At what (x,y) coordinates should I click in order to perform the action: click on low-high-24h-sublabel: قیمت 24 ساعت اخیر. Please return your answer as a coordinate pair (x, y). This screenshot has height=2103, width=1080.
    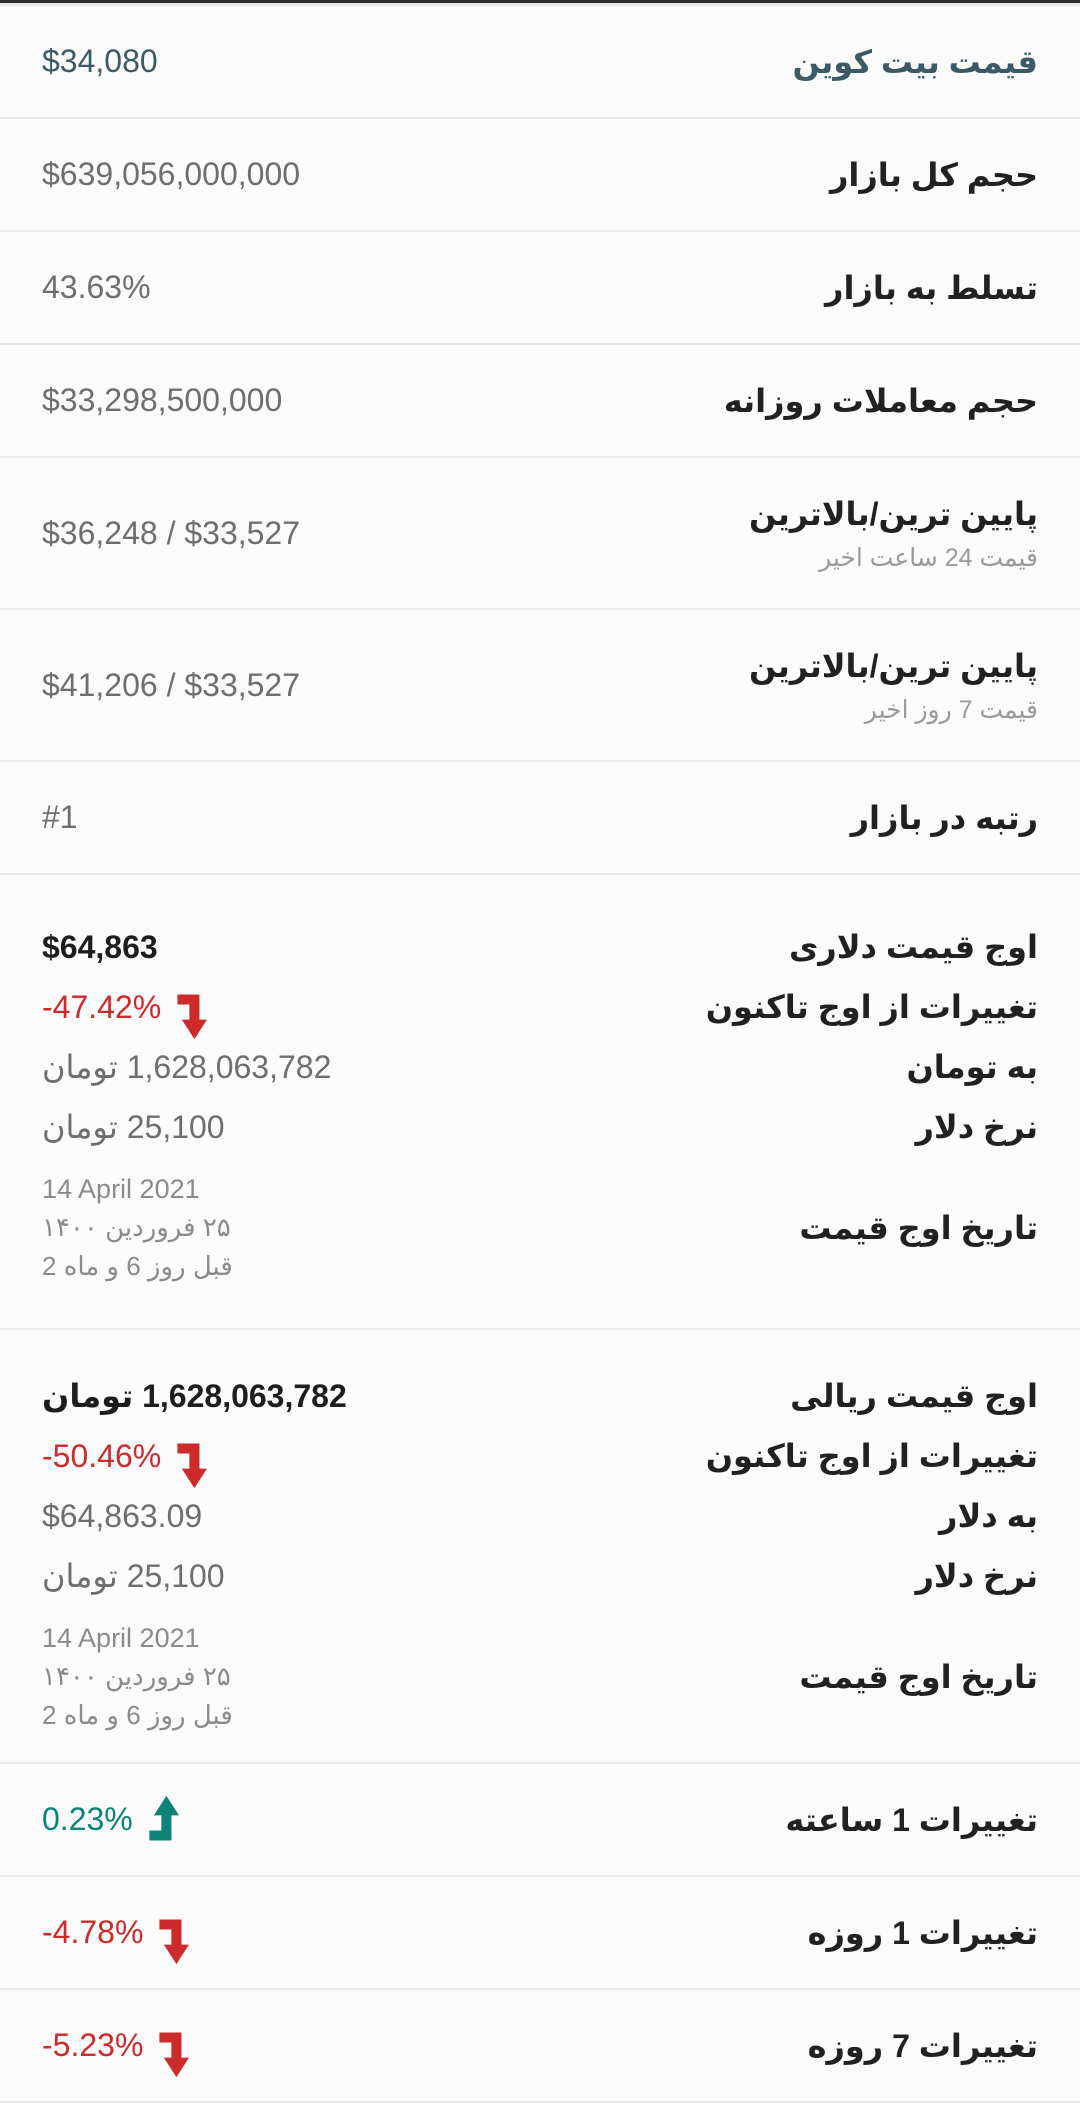
    Looking at the image, I should click on (928, 557).